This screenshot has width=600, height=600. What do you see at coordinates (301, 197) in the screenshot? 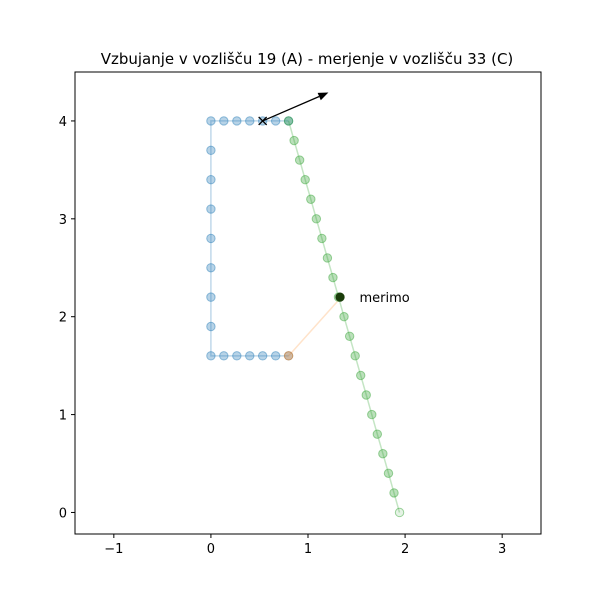
I see `plot-markers` at bounding box center [301, 197].